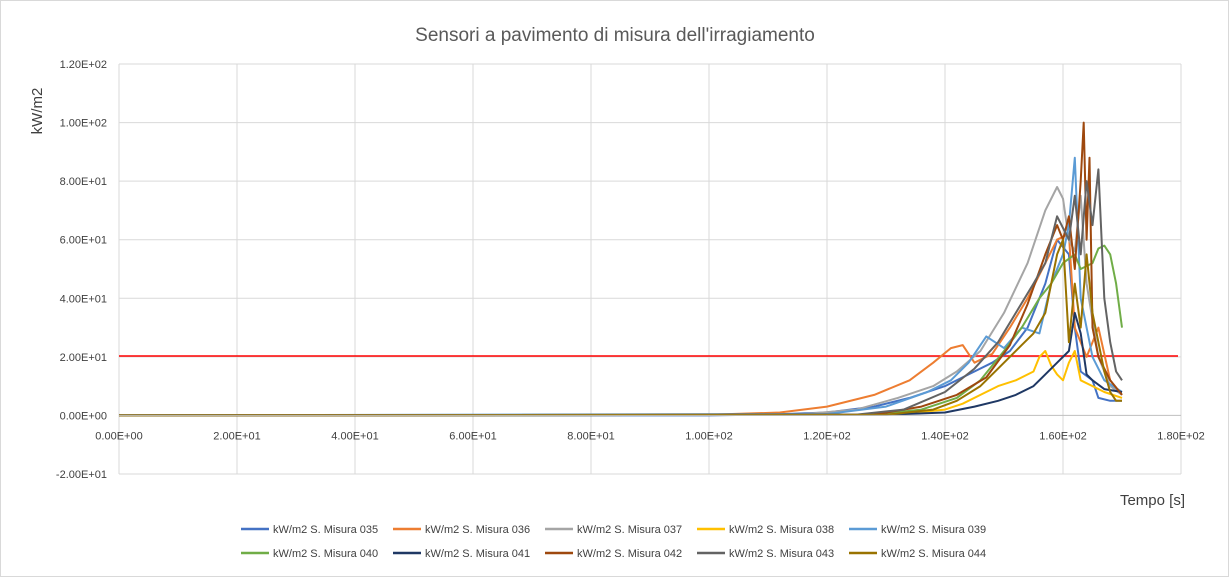 This screenshot has height=583, width=1229. I want to click on legend-item: kW/m2 S. Misura 044, so click(917, 554).